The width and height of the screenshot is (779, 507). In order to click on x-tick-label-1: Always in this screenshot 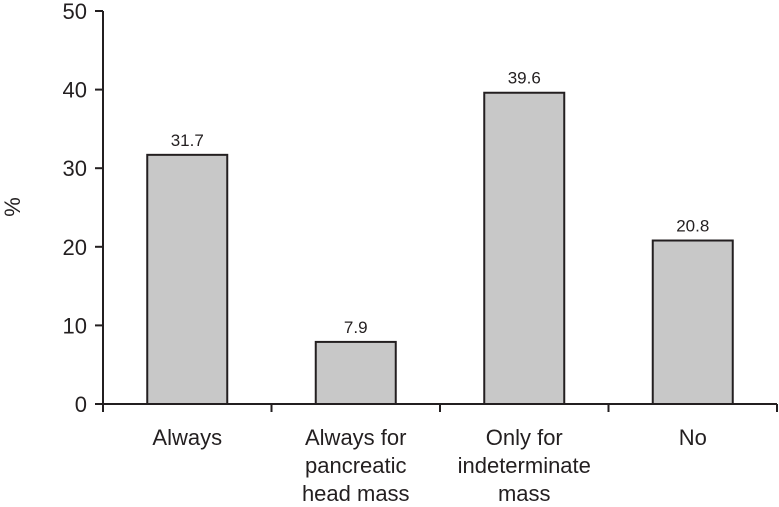, I will do `click(187, 437)`.